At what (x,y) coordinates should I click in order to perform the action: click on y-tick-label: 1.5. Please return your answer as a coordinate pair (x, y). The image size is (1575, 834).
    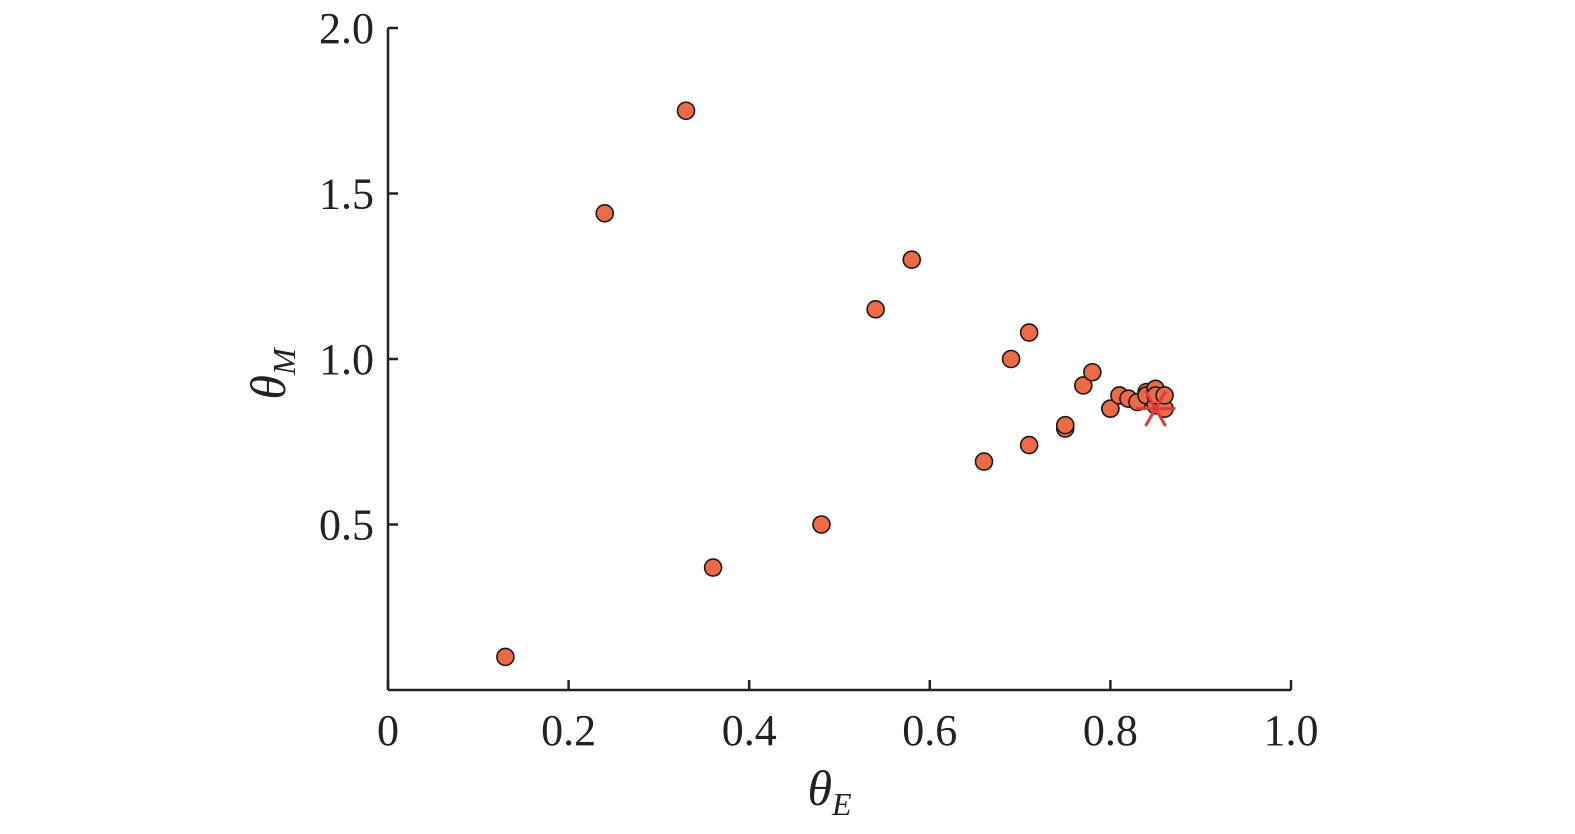
    Looking at the image, I should click on (346, 194).